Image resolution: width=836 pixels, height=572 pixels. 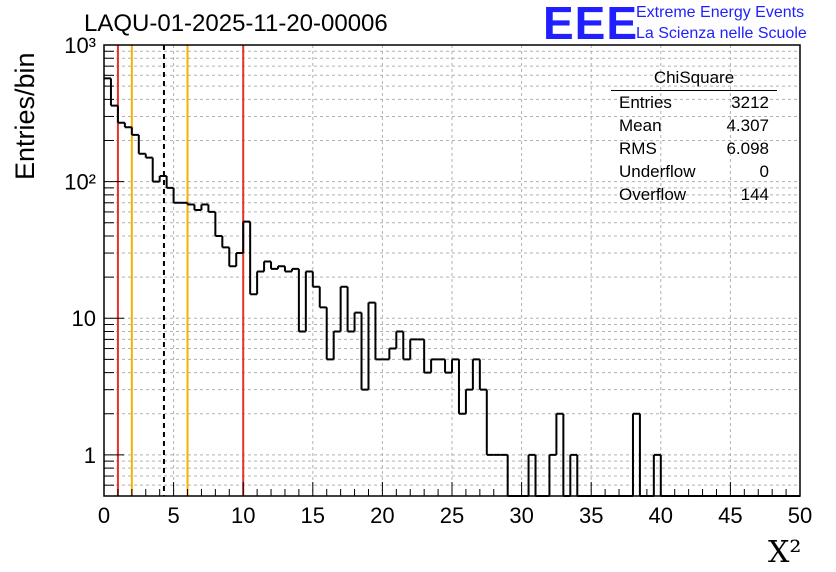 I want to click on x-tick-label: 35, so click(x=591, y=515).